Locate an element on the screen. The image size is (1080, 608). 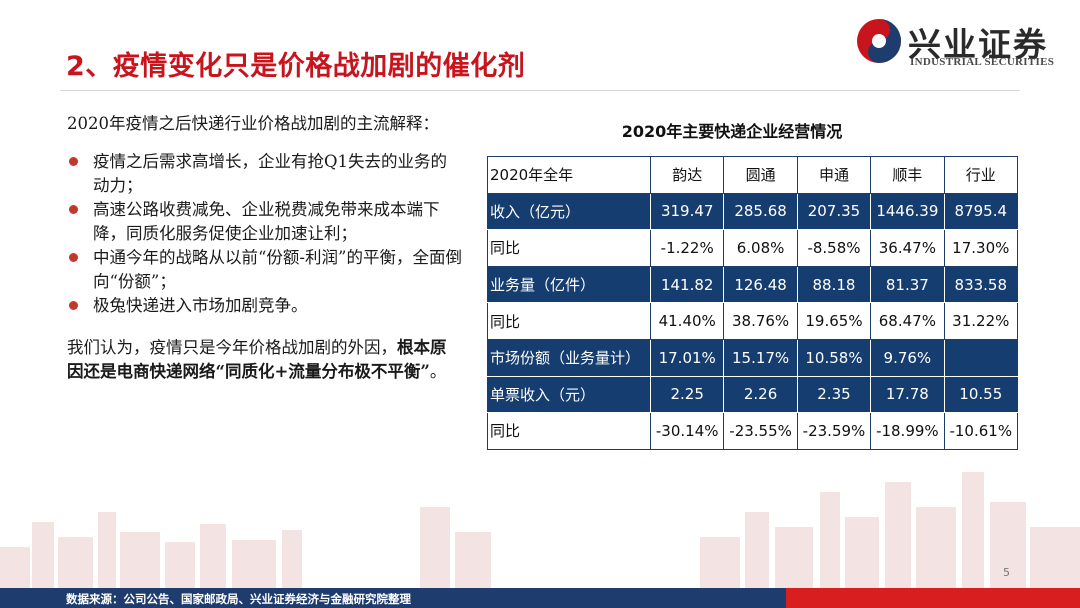
bullet-text: 高速公路收费减免、企业税费减免带来成本端下降，同质化服务促使企业加速让利； is located at coordinates (266, 221).